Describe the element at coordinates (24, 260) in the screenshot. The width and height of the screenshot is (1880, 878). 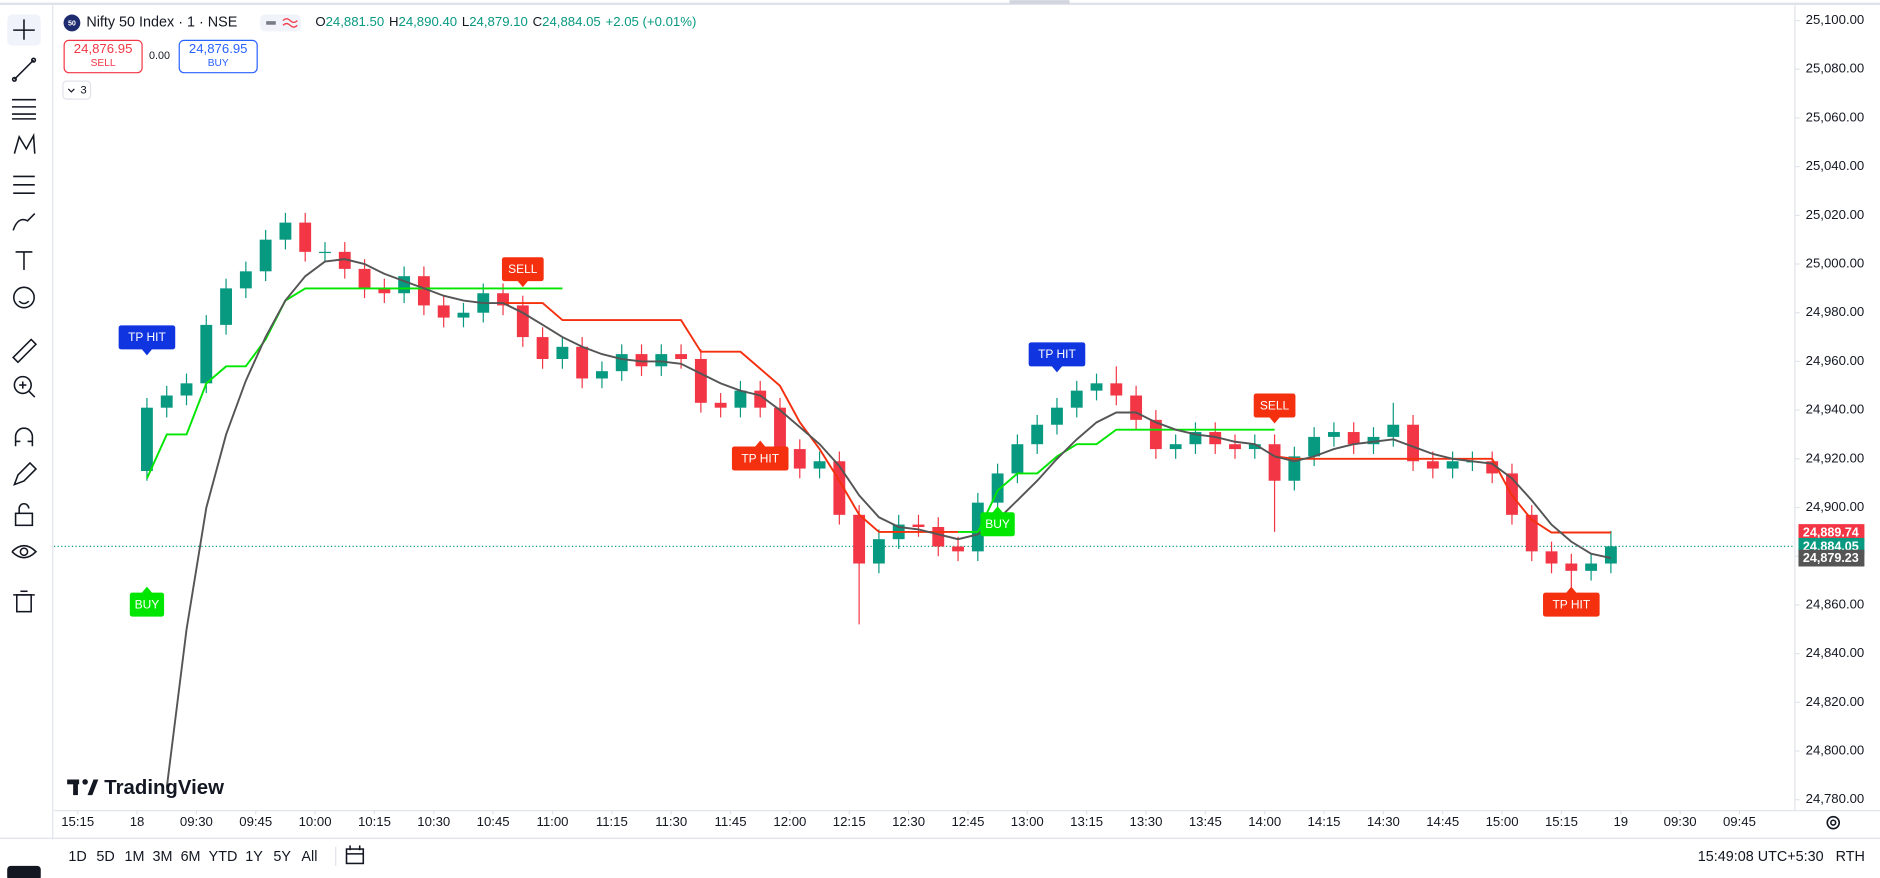
I see `text-tool` at that location.